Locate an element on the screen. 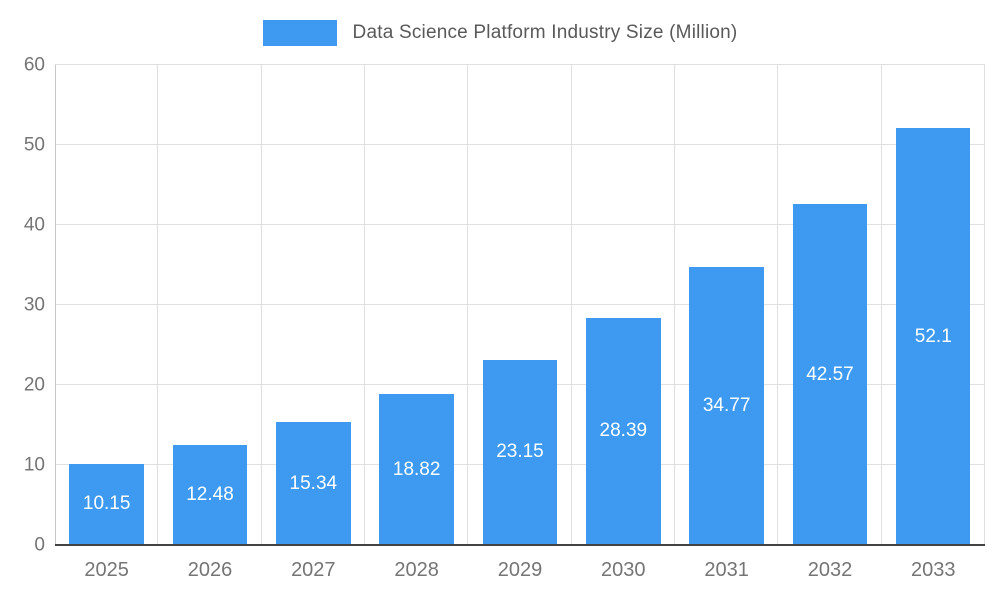 This screenshot has width=1000, height=600. bar-2032: 42.57 is located at coordinates (830, 374).